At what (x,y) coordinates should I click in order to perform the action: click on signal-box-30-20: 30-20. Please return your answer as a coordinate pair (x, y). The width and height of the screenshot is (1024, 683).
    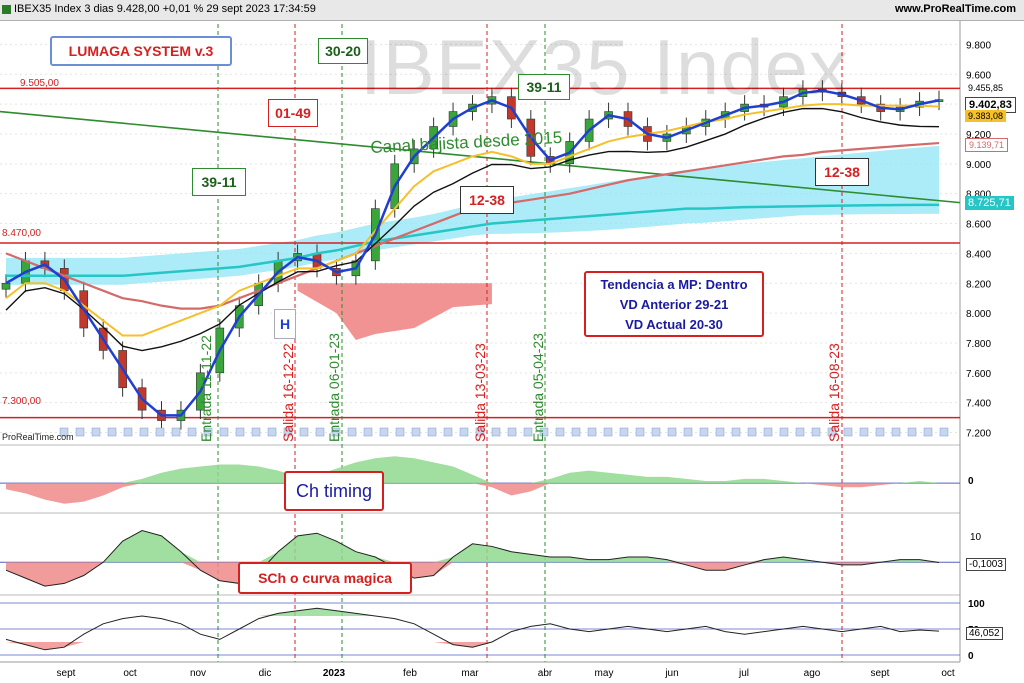
    Looking at the image, I should click on (343, 51).